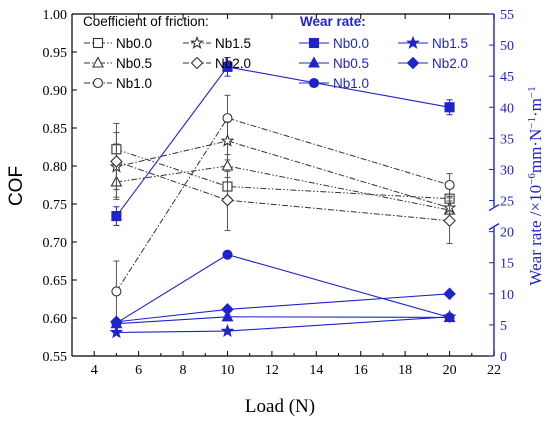 The width and height of the screenshot is (550, 422). I want to click on y-axis-right-title: Wear rate /×10−6mm·N−1·m−1, so click(535, 185).